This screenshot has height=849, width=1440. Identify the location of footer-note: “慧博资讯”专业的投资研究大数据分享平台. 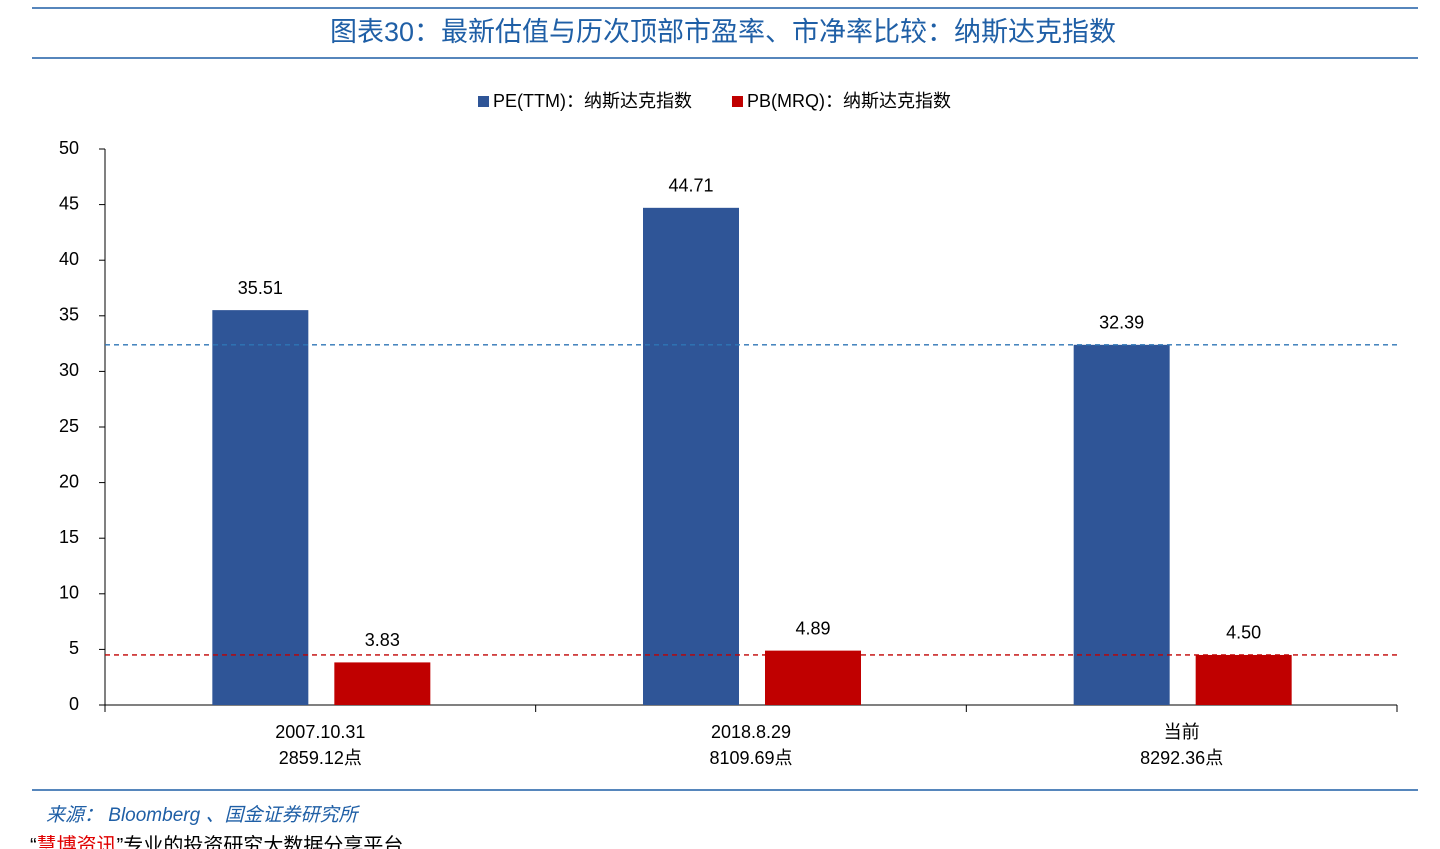
(216, 841).